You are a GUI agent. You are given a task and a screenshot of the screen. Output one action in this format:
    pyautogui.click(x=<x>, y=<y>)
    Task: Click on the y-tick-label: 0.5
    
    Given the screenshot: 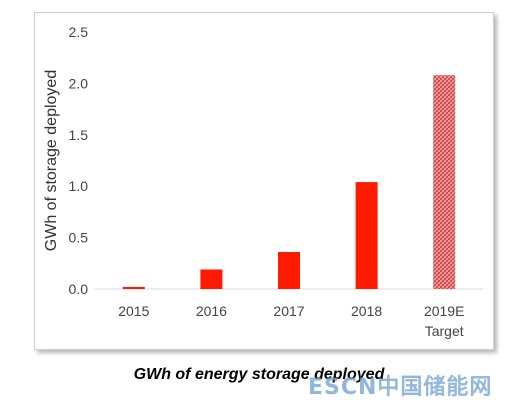 What is the action you would take?
    pyautogui.click(x=79, y=238)
    